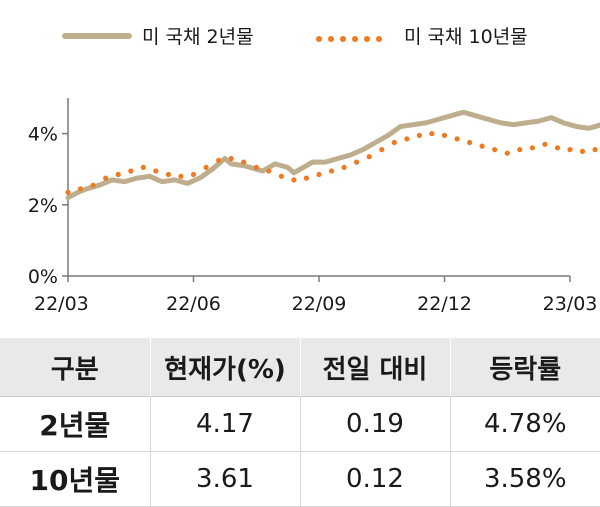  What do you see at coordinates (374, 367) in the screenshot?
I see `header-change: 전일 대비` at bounding box center [374, 367].